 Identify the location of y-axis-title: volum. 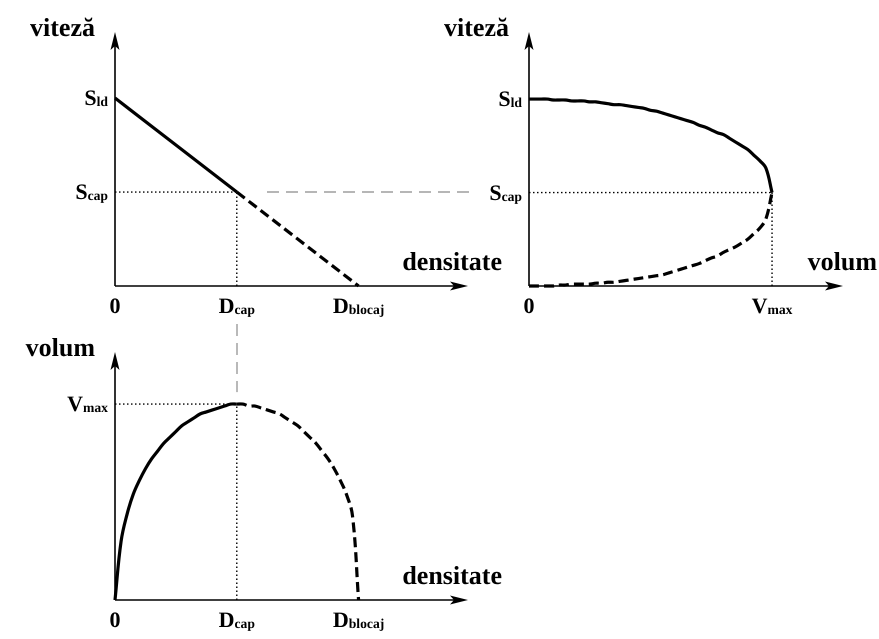
(60, 347).